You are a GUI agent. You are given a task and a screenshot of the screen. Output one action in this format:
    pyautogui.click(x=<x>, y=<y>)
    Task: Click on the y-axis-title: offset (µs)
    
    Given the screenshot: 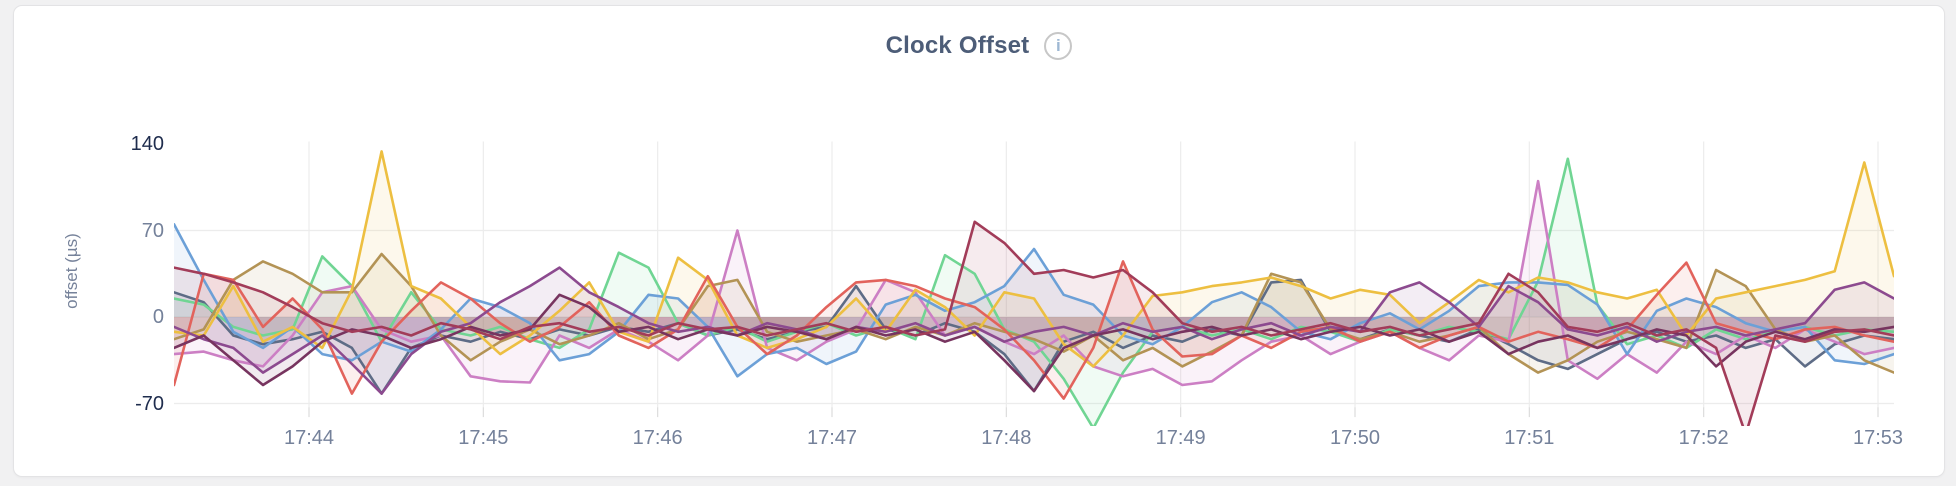 What is the action you would take?
    pyautogui.click(x=71, y=271)
    